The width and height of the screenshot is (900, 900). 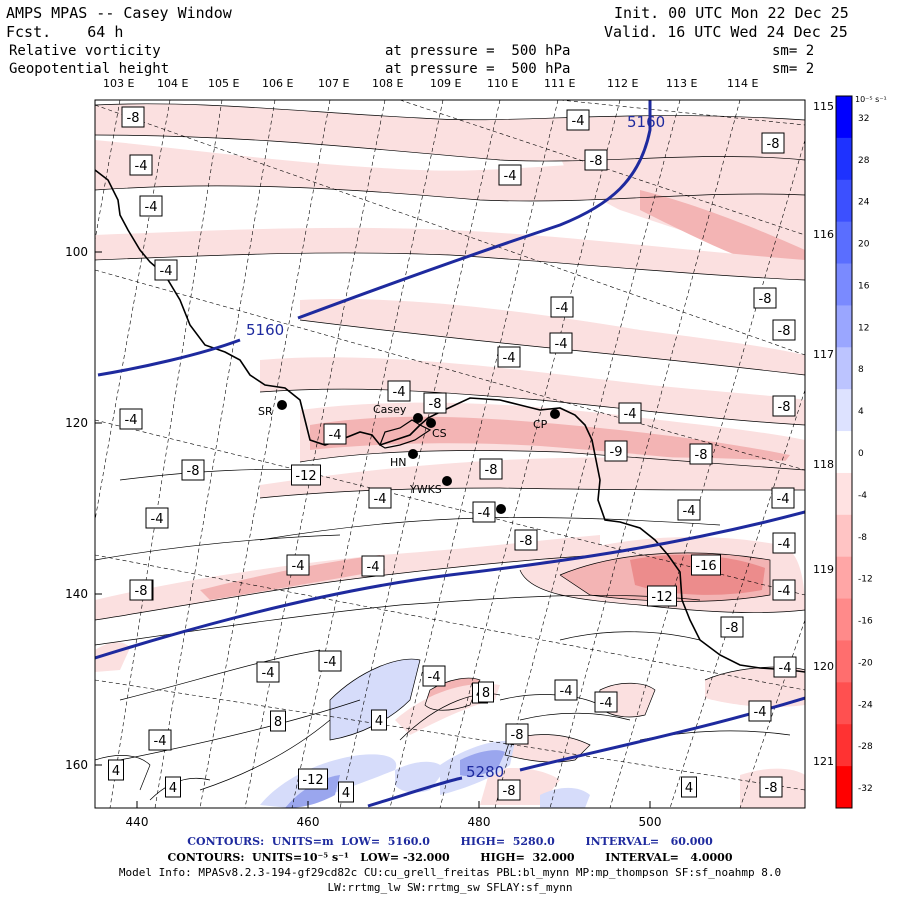 I want to click on colorbar-tick-label: 32, so click(x=863, y=119).